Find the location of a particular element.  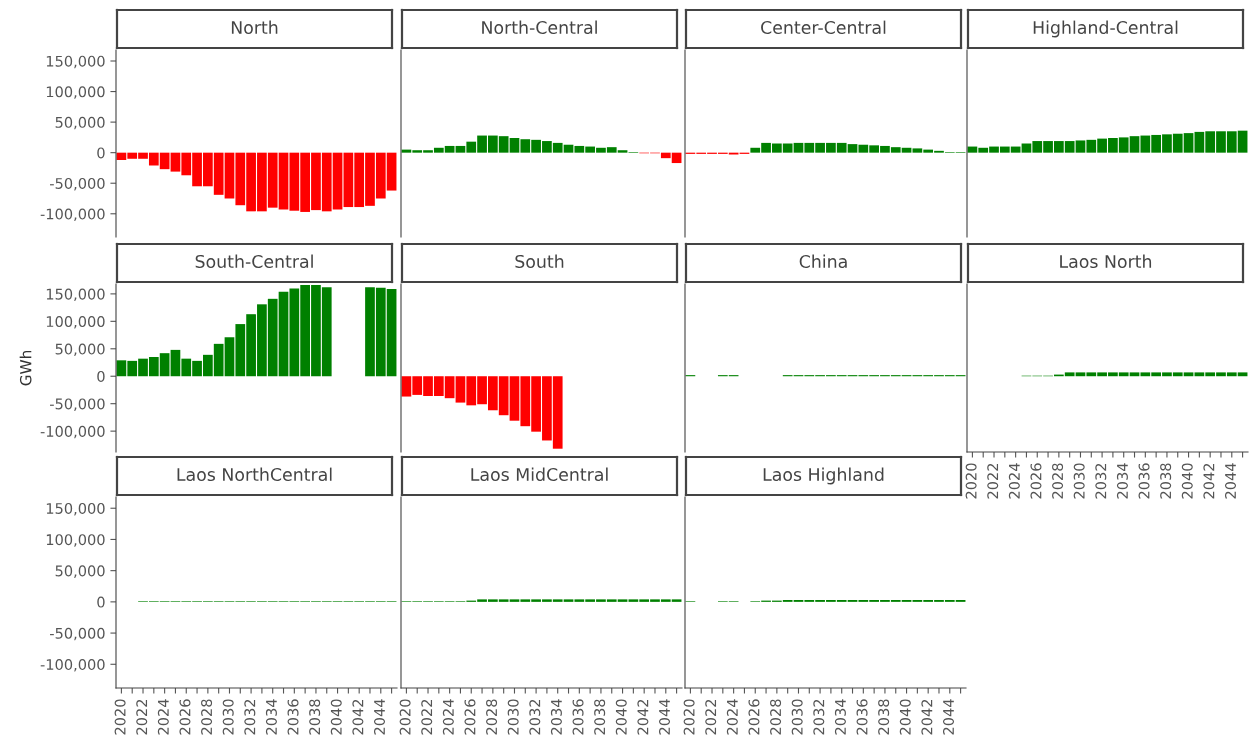

chart-title: South-Central is located at coordinates (254, 261).